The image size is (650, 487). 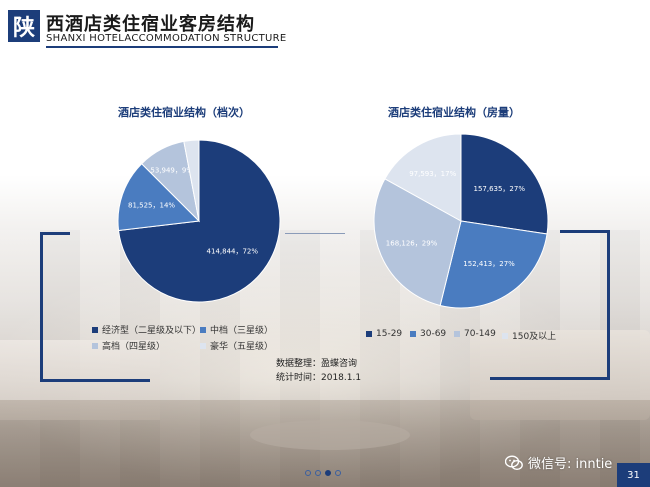 I want to click on legend-item: 中档（三星级）, so click(x=236, y=329).